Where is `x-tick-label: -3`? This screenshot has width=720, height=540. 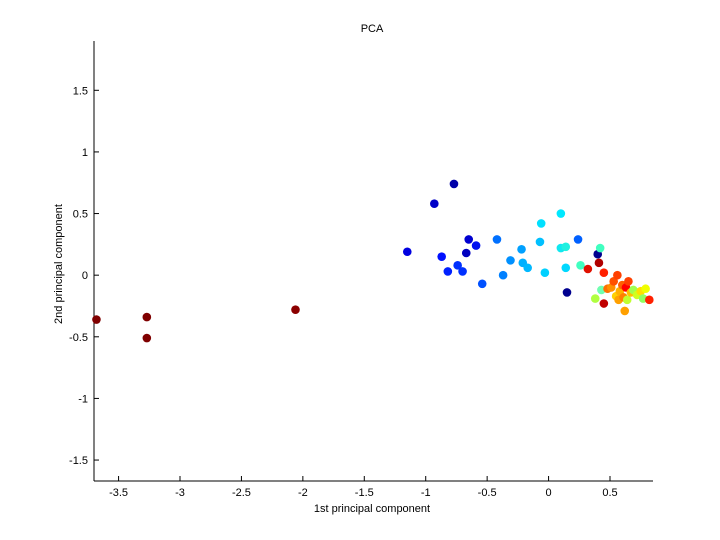
x-tick-label: -3 is located at coordinates (180, 493).